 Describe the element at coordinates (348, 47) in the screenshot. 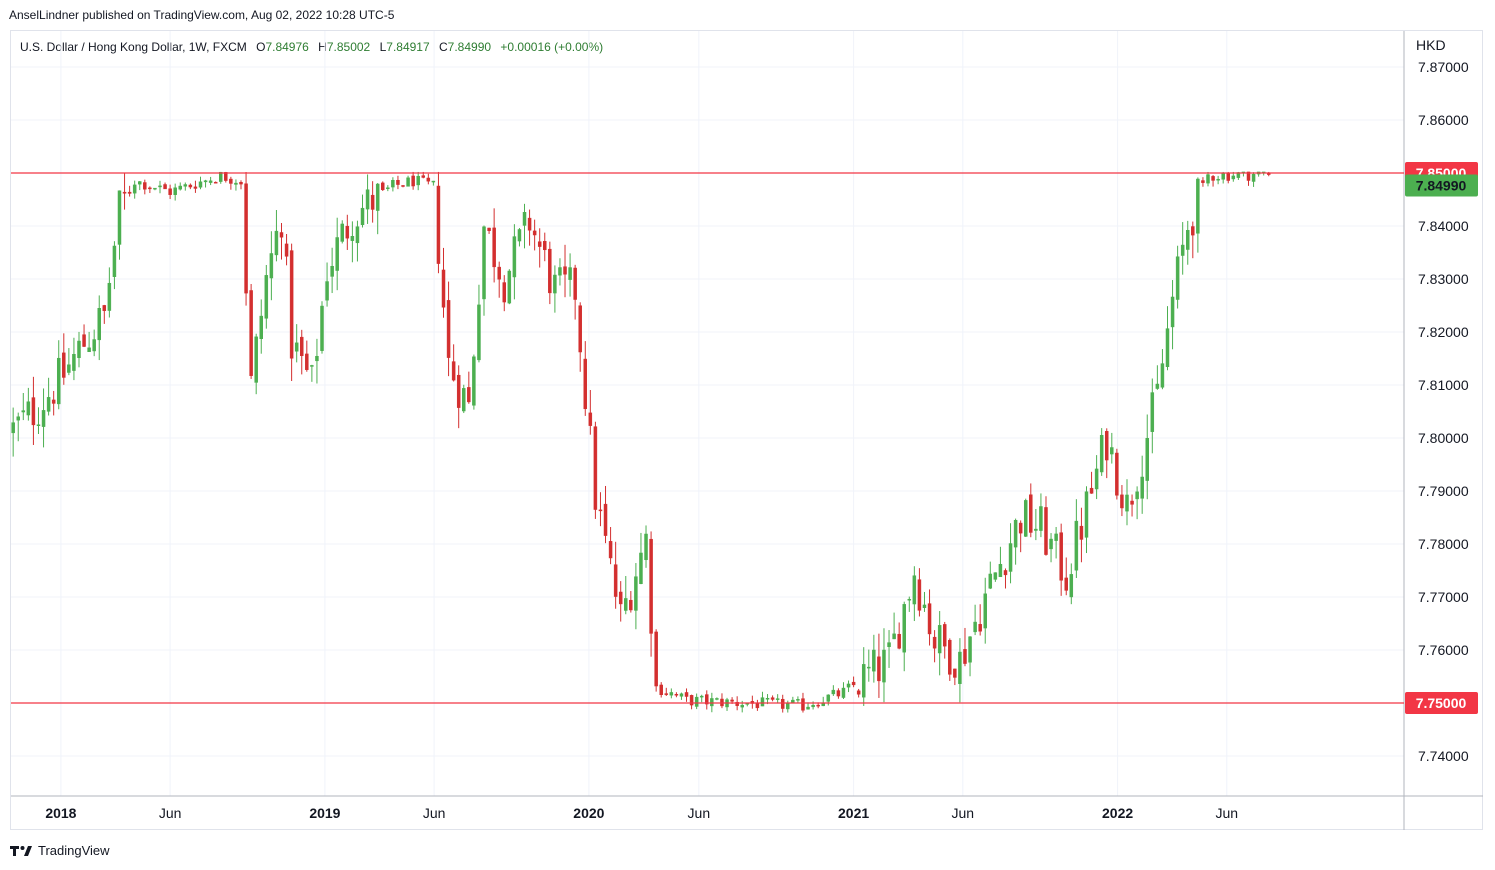

I see `legend-high-value: 7.85002` at that location.